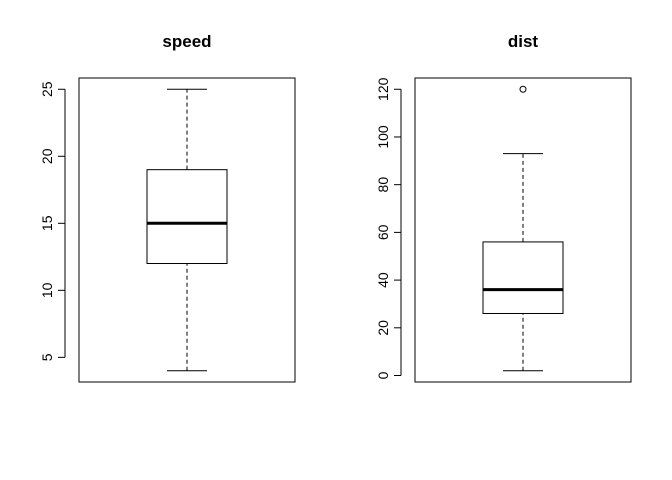 The width and height of the screenshot is (672, 480). Describe the element at coordinates (383, 185) in the screenshot. I see `y-tick-label: 80` at that location.